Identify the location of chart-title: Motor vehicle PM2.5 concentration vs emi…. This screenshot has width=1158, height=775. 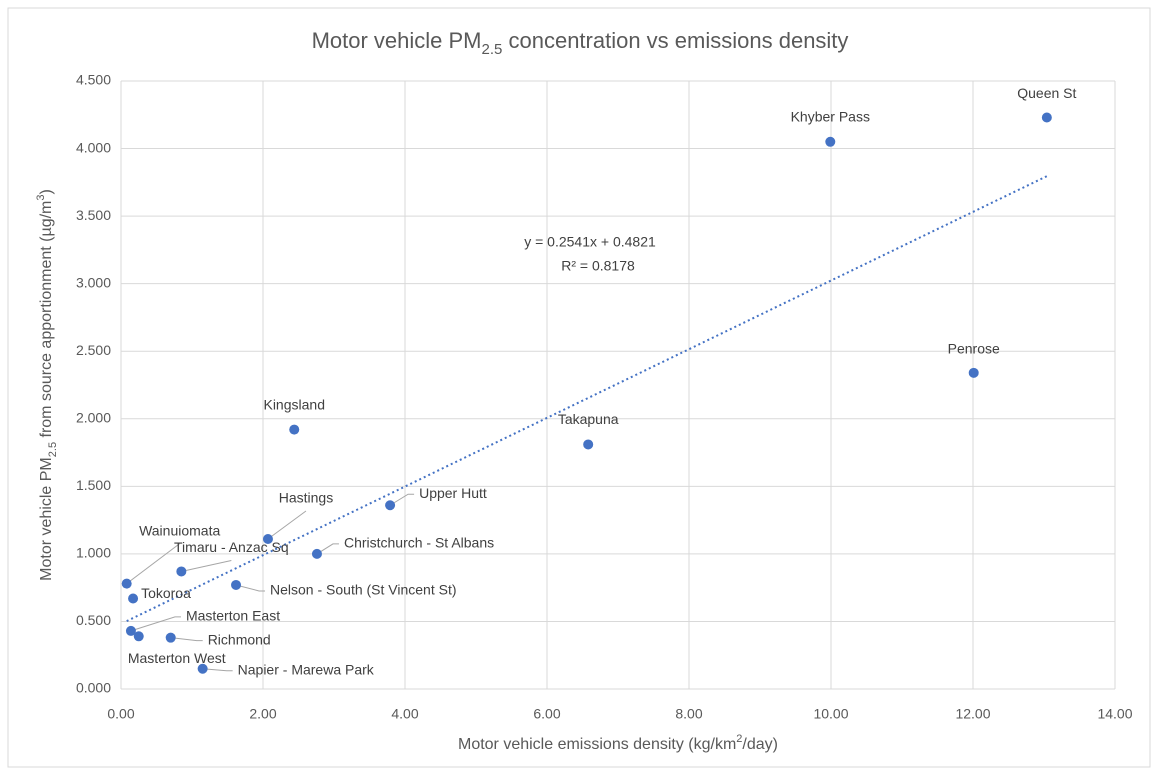
(580, 43).